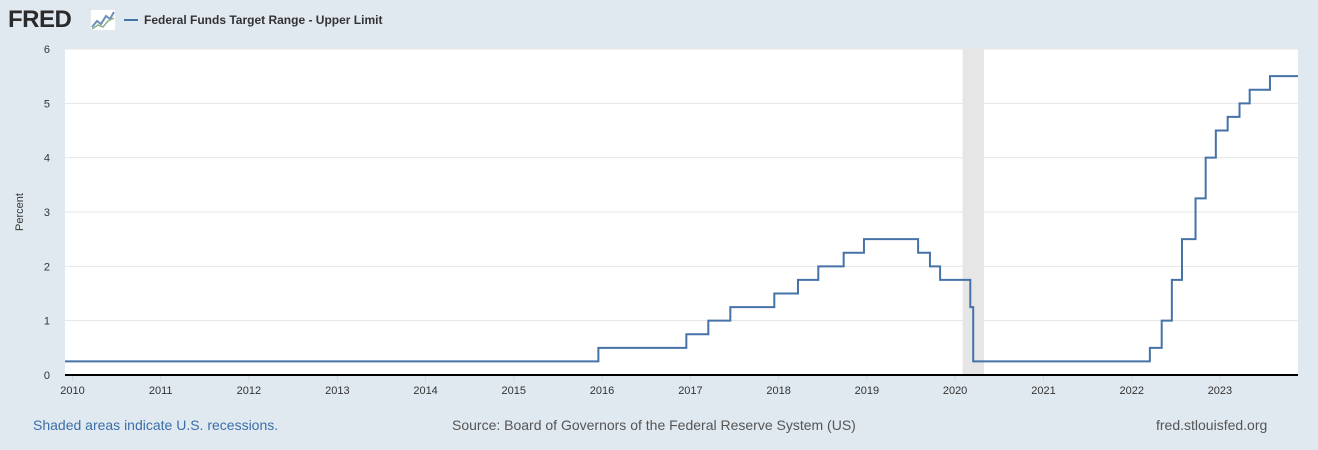 This screenshot has width=1318, height=450. I want to click on x-tick-label: 2014, so click(425, 391).